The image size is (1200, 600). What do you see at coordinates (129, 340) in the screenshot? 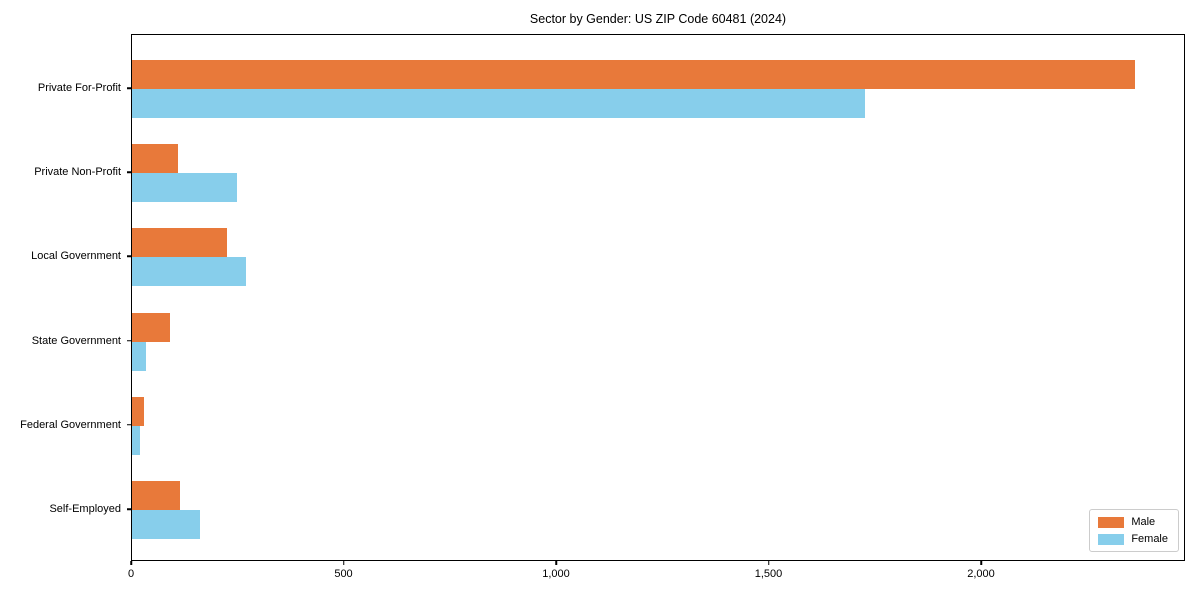
I see `y-tick-mark-state-government` at bounding box center [129, 340].